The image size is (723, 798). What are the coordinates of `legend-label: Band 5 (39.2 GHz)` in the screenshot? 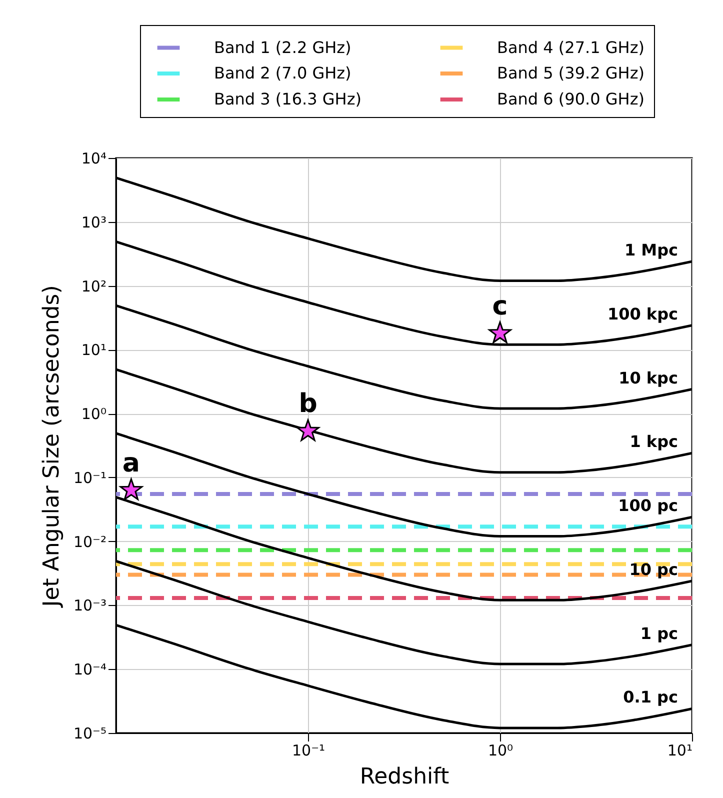 It's located at (570, 73).